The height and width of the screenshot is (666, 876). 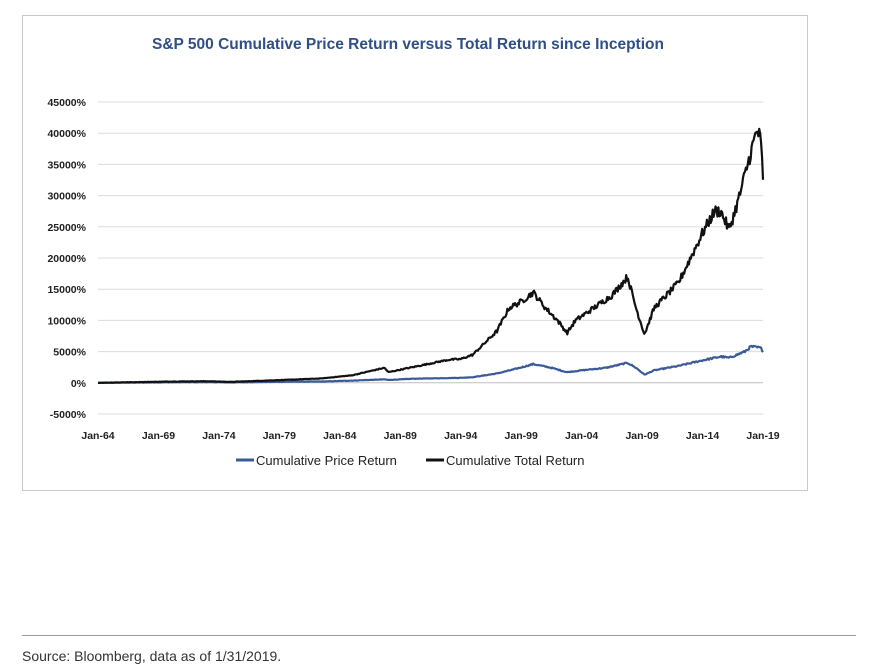 What do you see at coordinates (79, 384) in the screenshot?
I see `y-tick-label: 0%` at bounding box center [79, 384].